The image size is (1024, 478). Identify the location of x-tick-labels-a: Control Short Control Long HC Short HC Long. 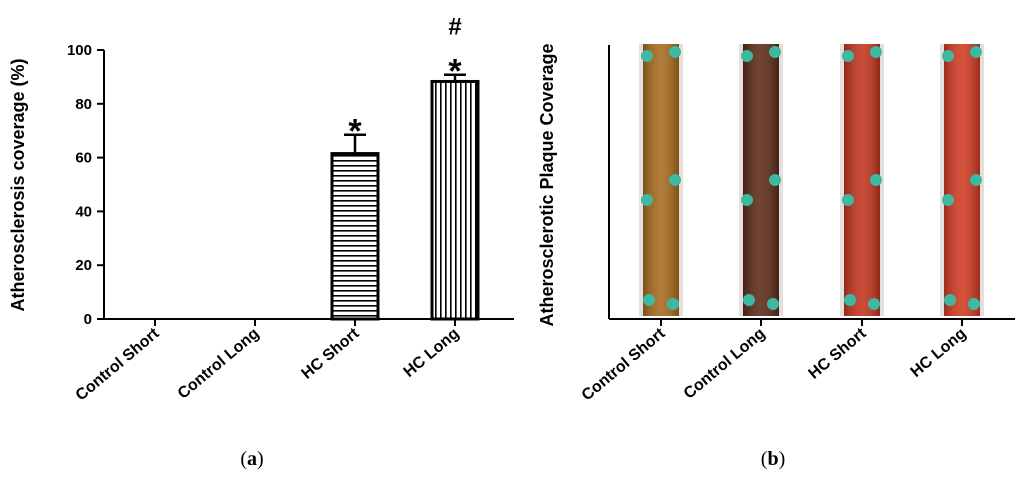
(268, 361).